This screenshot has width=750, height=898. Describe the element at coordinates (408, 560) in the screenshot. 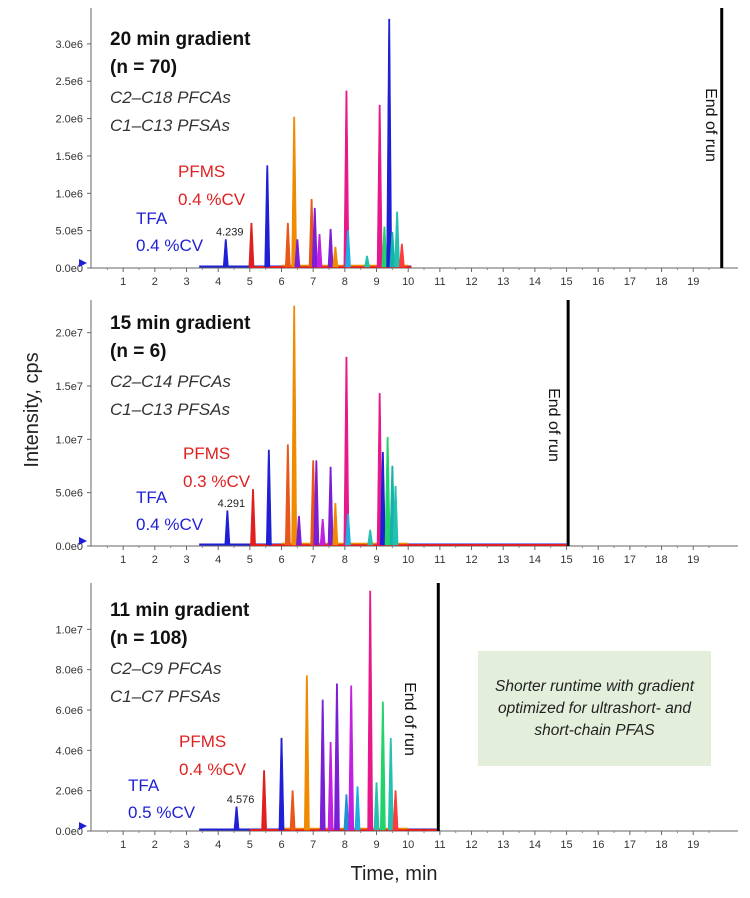

I see `x-tick-label: 10` at that location.